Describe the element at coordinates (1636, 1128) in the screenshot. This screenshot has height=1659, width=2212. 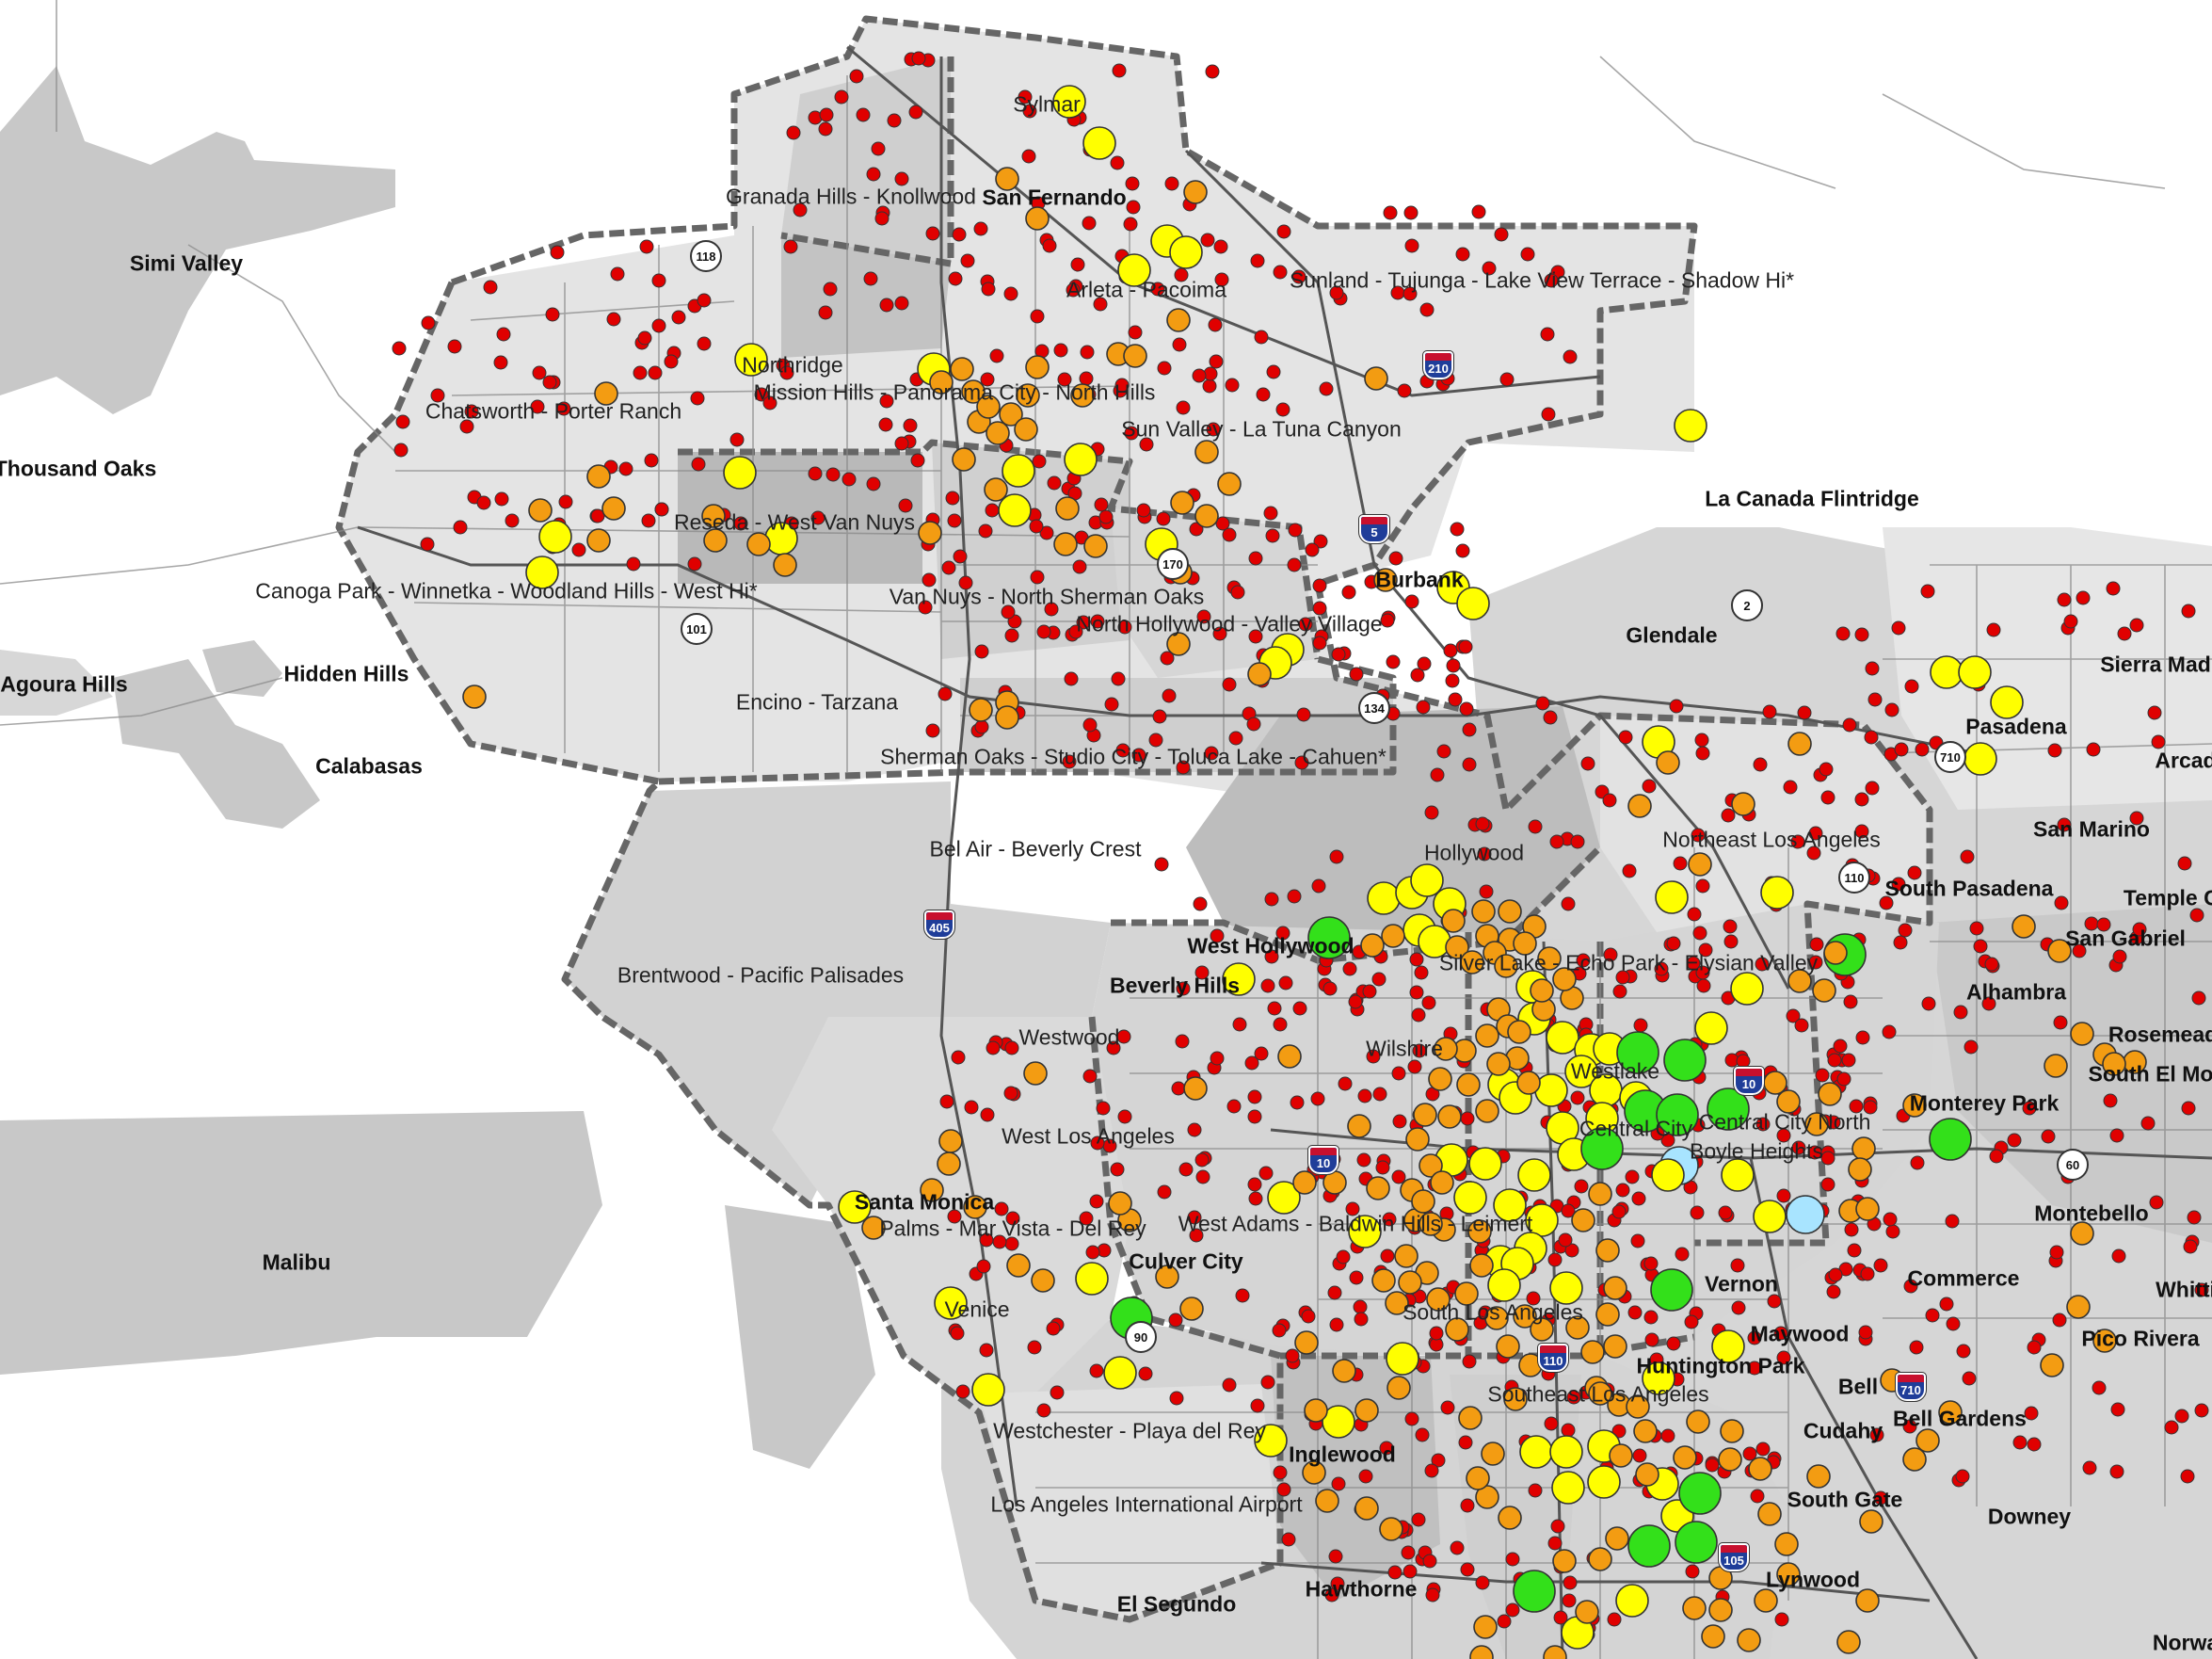
I see `label-central-city: Central City` at that location.